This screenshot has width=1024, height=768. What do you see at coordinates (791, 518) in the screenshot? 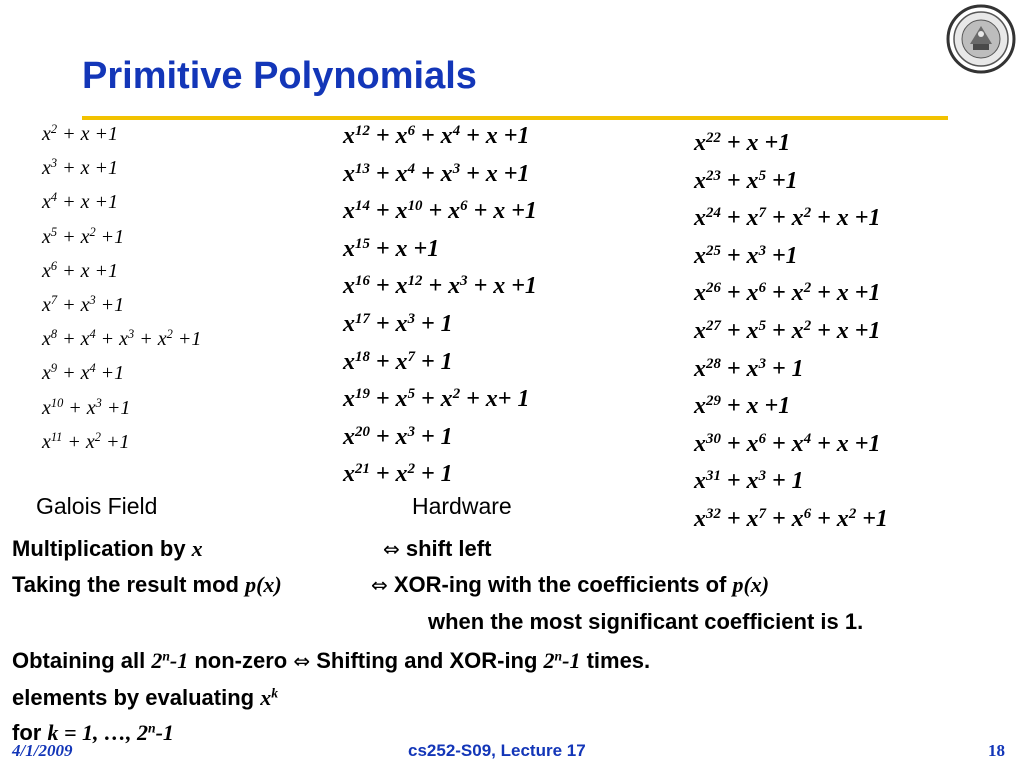
I see `polynomial-item: x32 + x7 + x6 + x2 +1` at bounding box center [791, 518].